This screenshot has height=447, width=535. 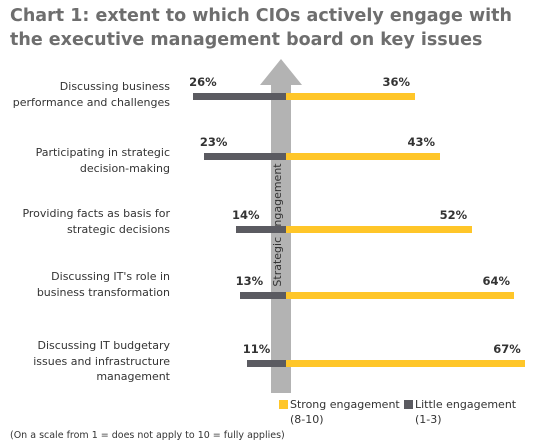 What do you see at coordinates (453, 215) in the screenshot?
I see `value-label-strong: 52%` at bounding box center [453, 215].